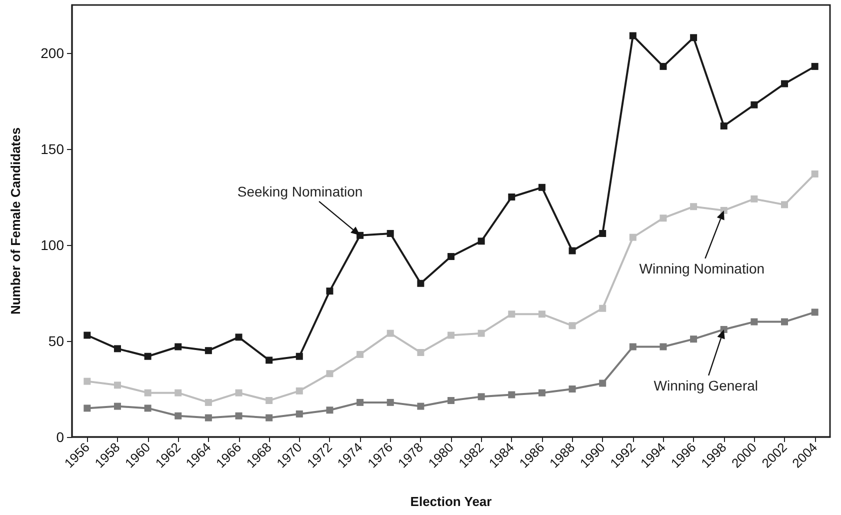  Describe the element at coordinates (706, 385) in the screenshot. I see `annotation: Winning General` at that location.